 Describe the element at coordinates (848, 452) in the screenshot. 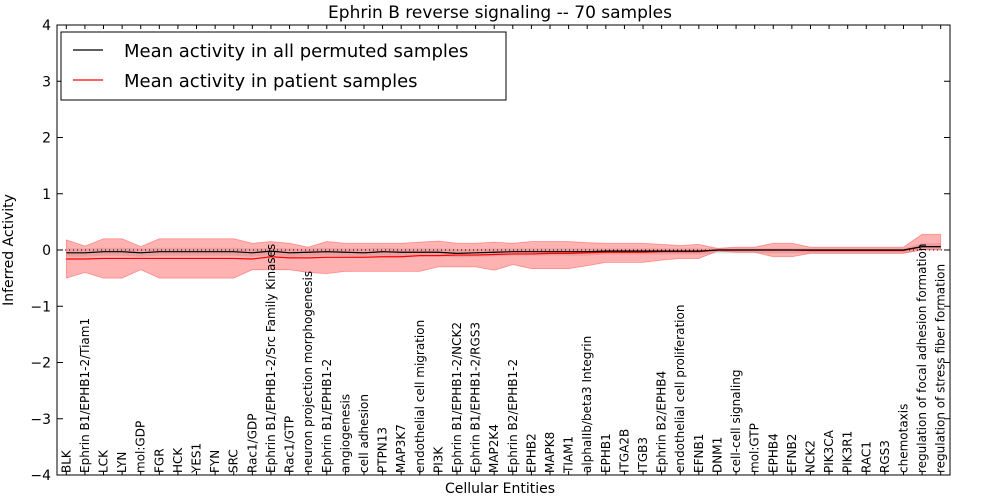

I see `x-tick-label: PIK3R1` at that location.